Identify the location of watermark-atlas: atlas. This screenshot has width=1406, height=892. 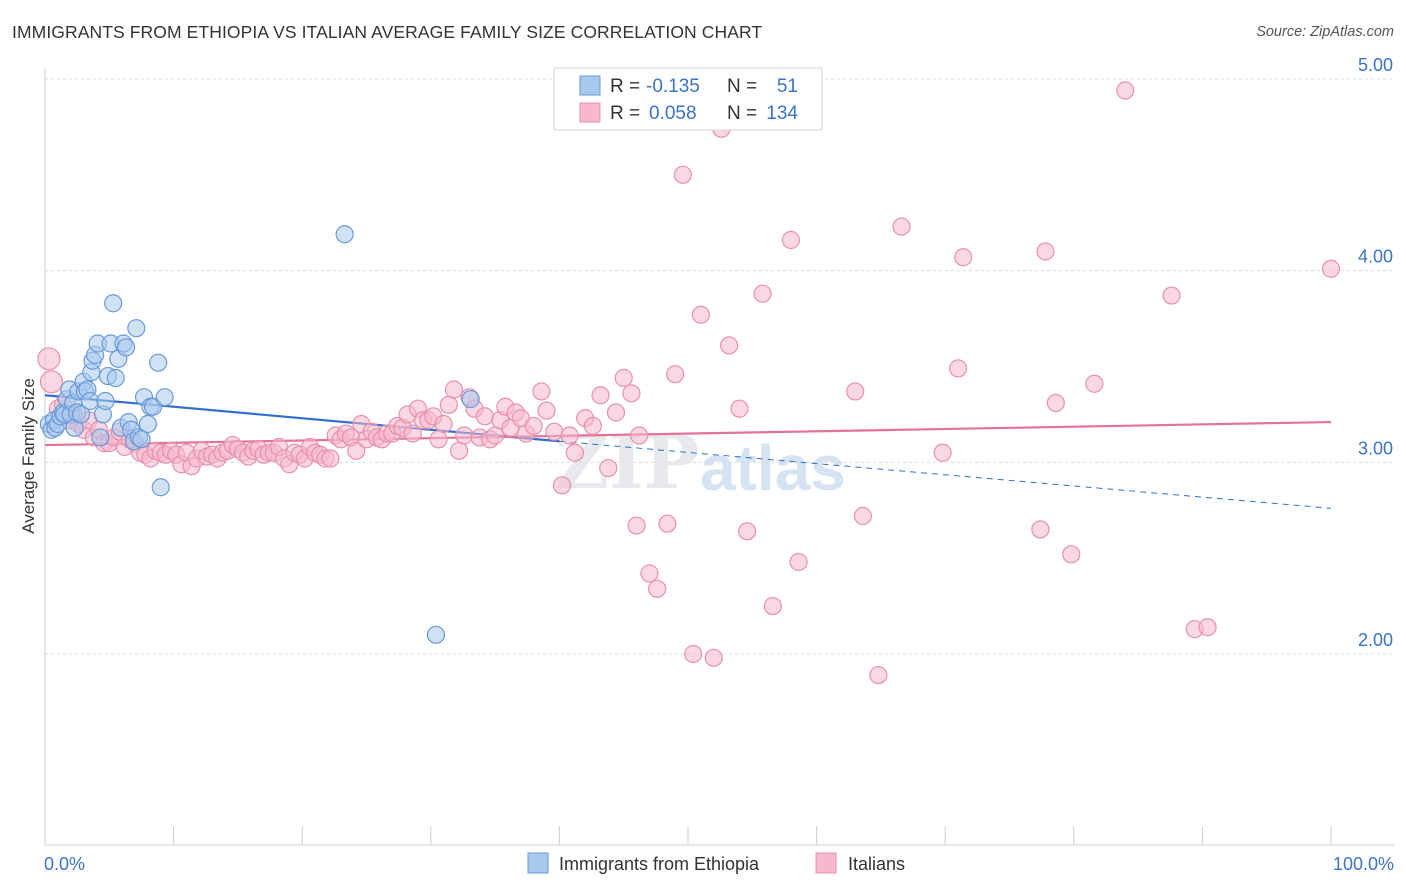
(773, 468).